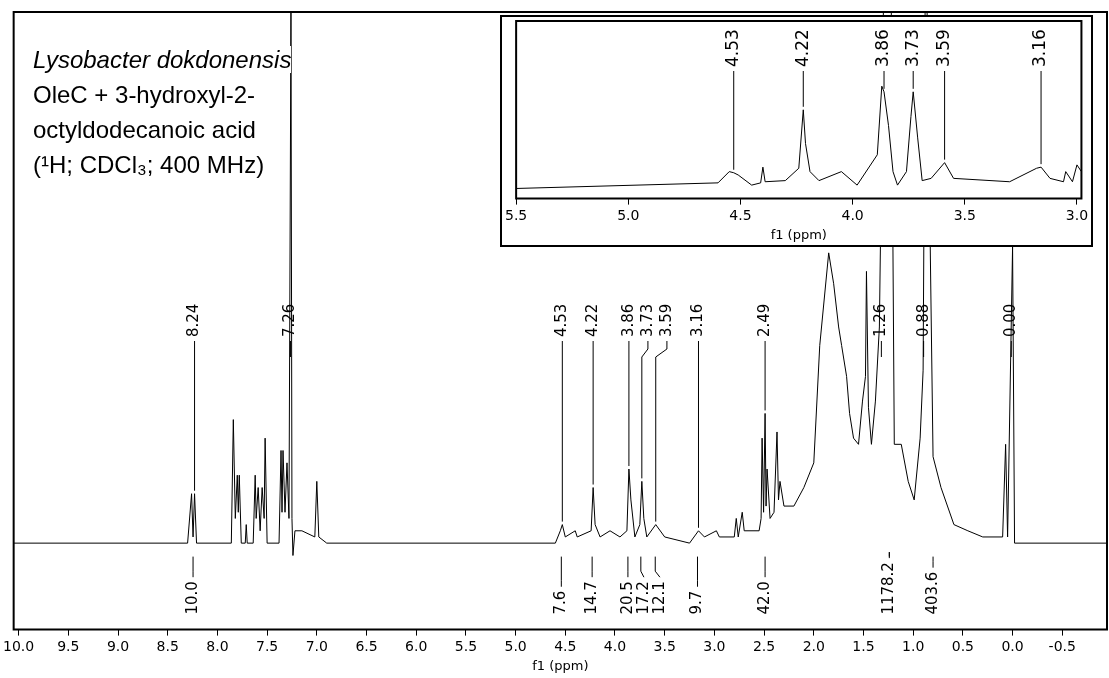  Describe the element at coordinates (922, 320) in the screenshot. I see `annotation: 0.88` at that location.